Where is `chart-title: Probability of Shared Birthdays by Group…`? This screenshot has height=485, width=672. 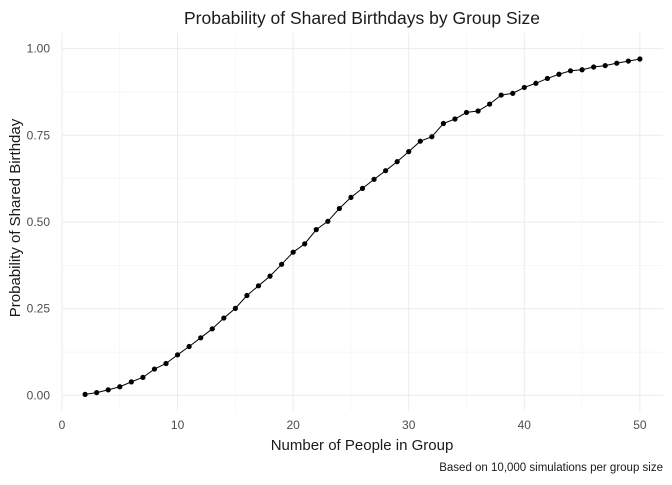 chart-title: Probability of Shared Birthdays by Group… is located at coordinates (362, 18).